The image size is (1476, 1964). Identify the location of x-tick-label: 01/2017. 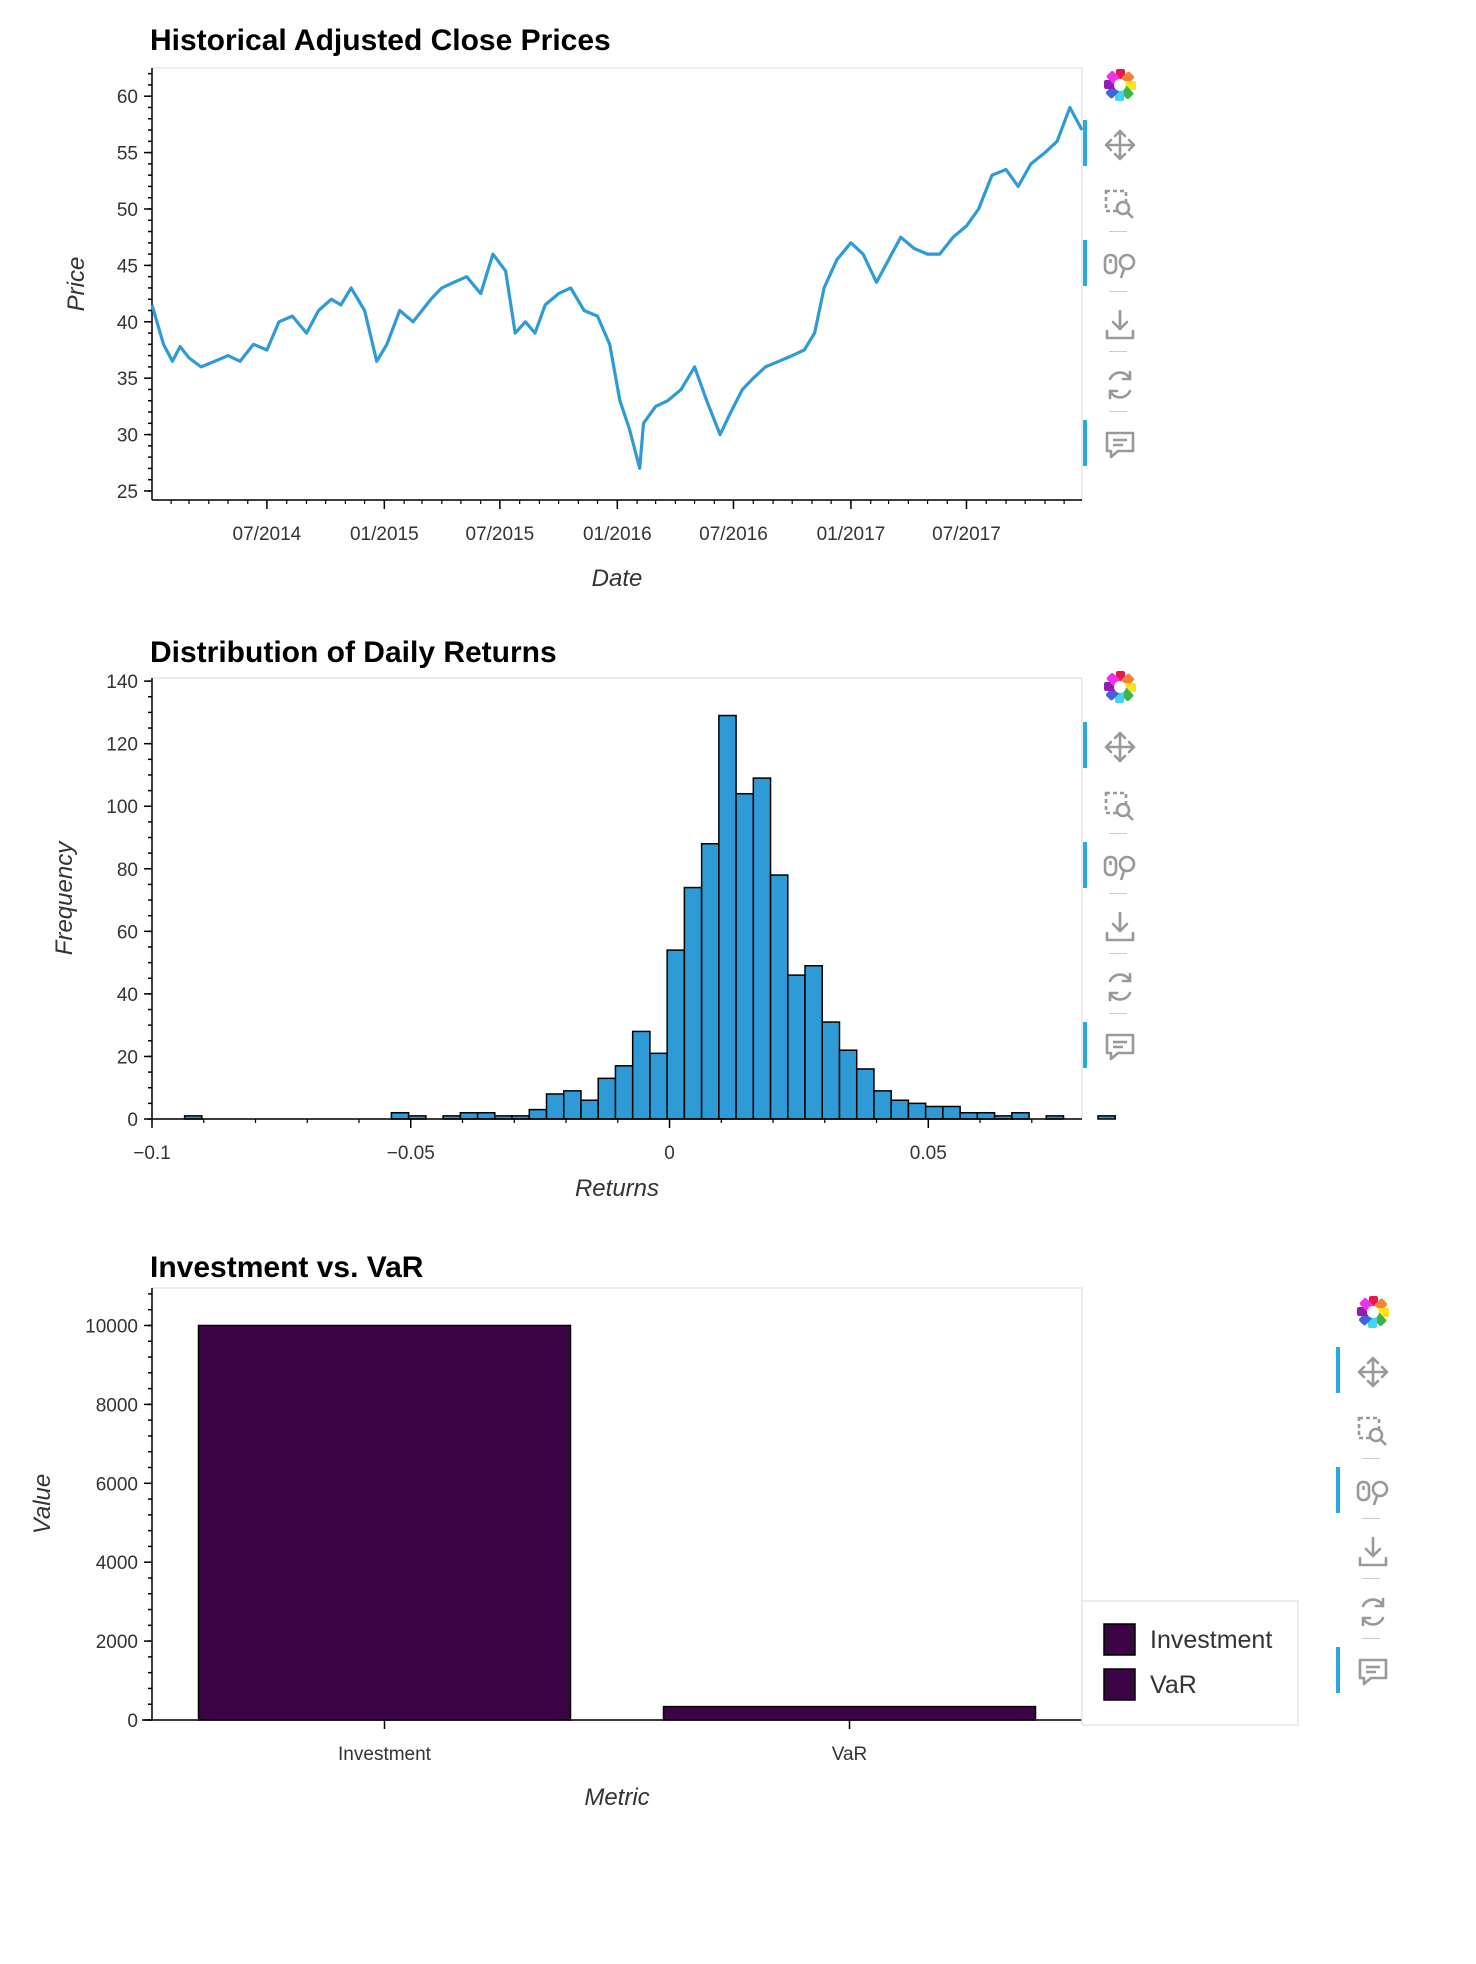
(851, 534).